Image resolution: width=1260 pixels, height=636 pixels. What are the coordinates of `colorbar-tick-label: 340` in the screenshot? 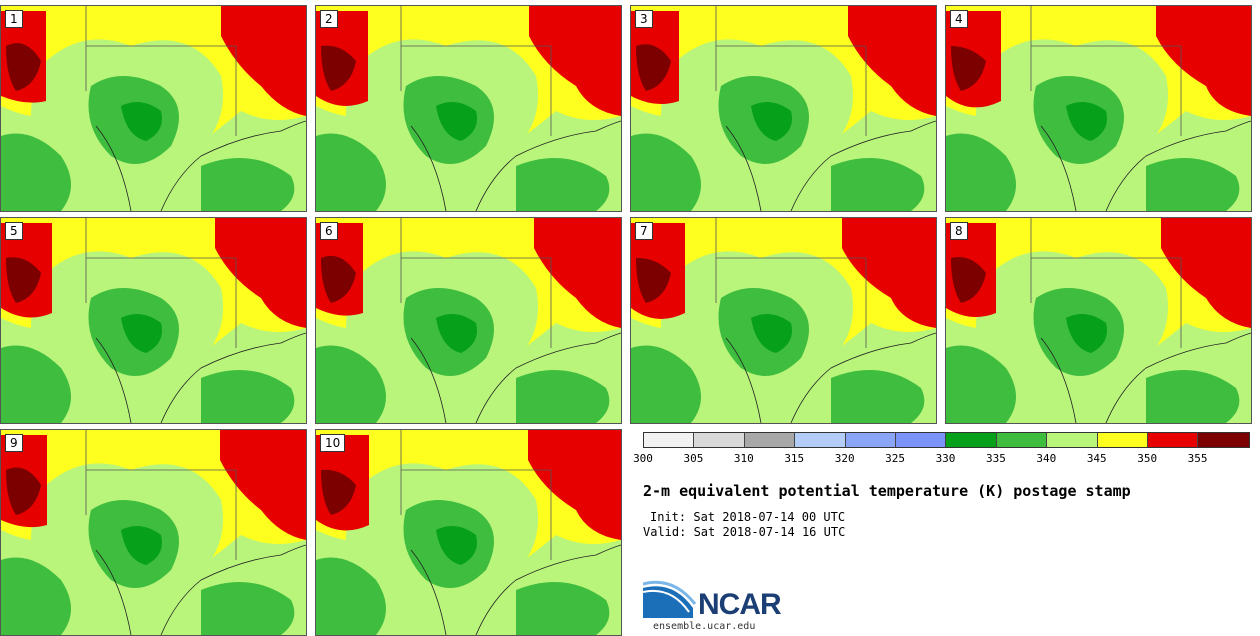 It's located at (1046, 458).